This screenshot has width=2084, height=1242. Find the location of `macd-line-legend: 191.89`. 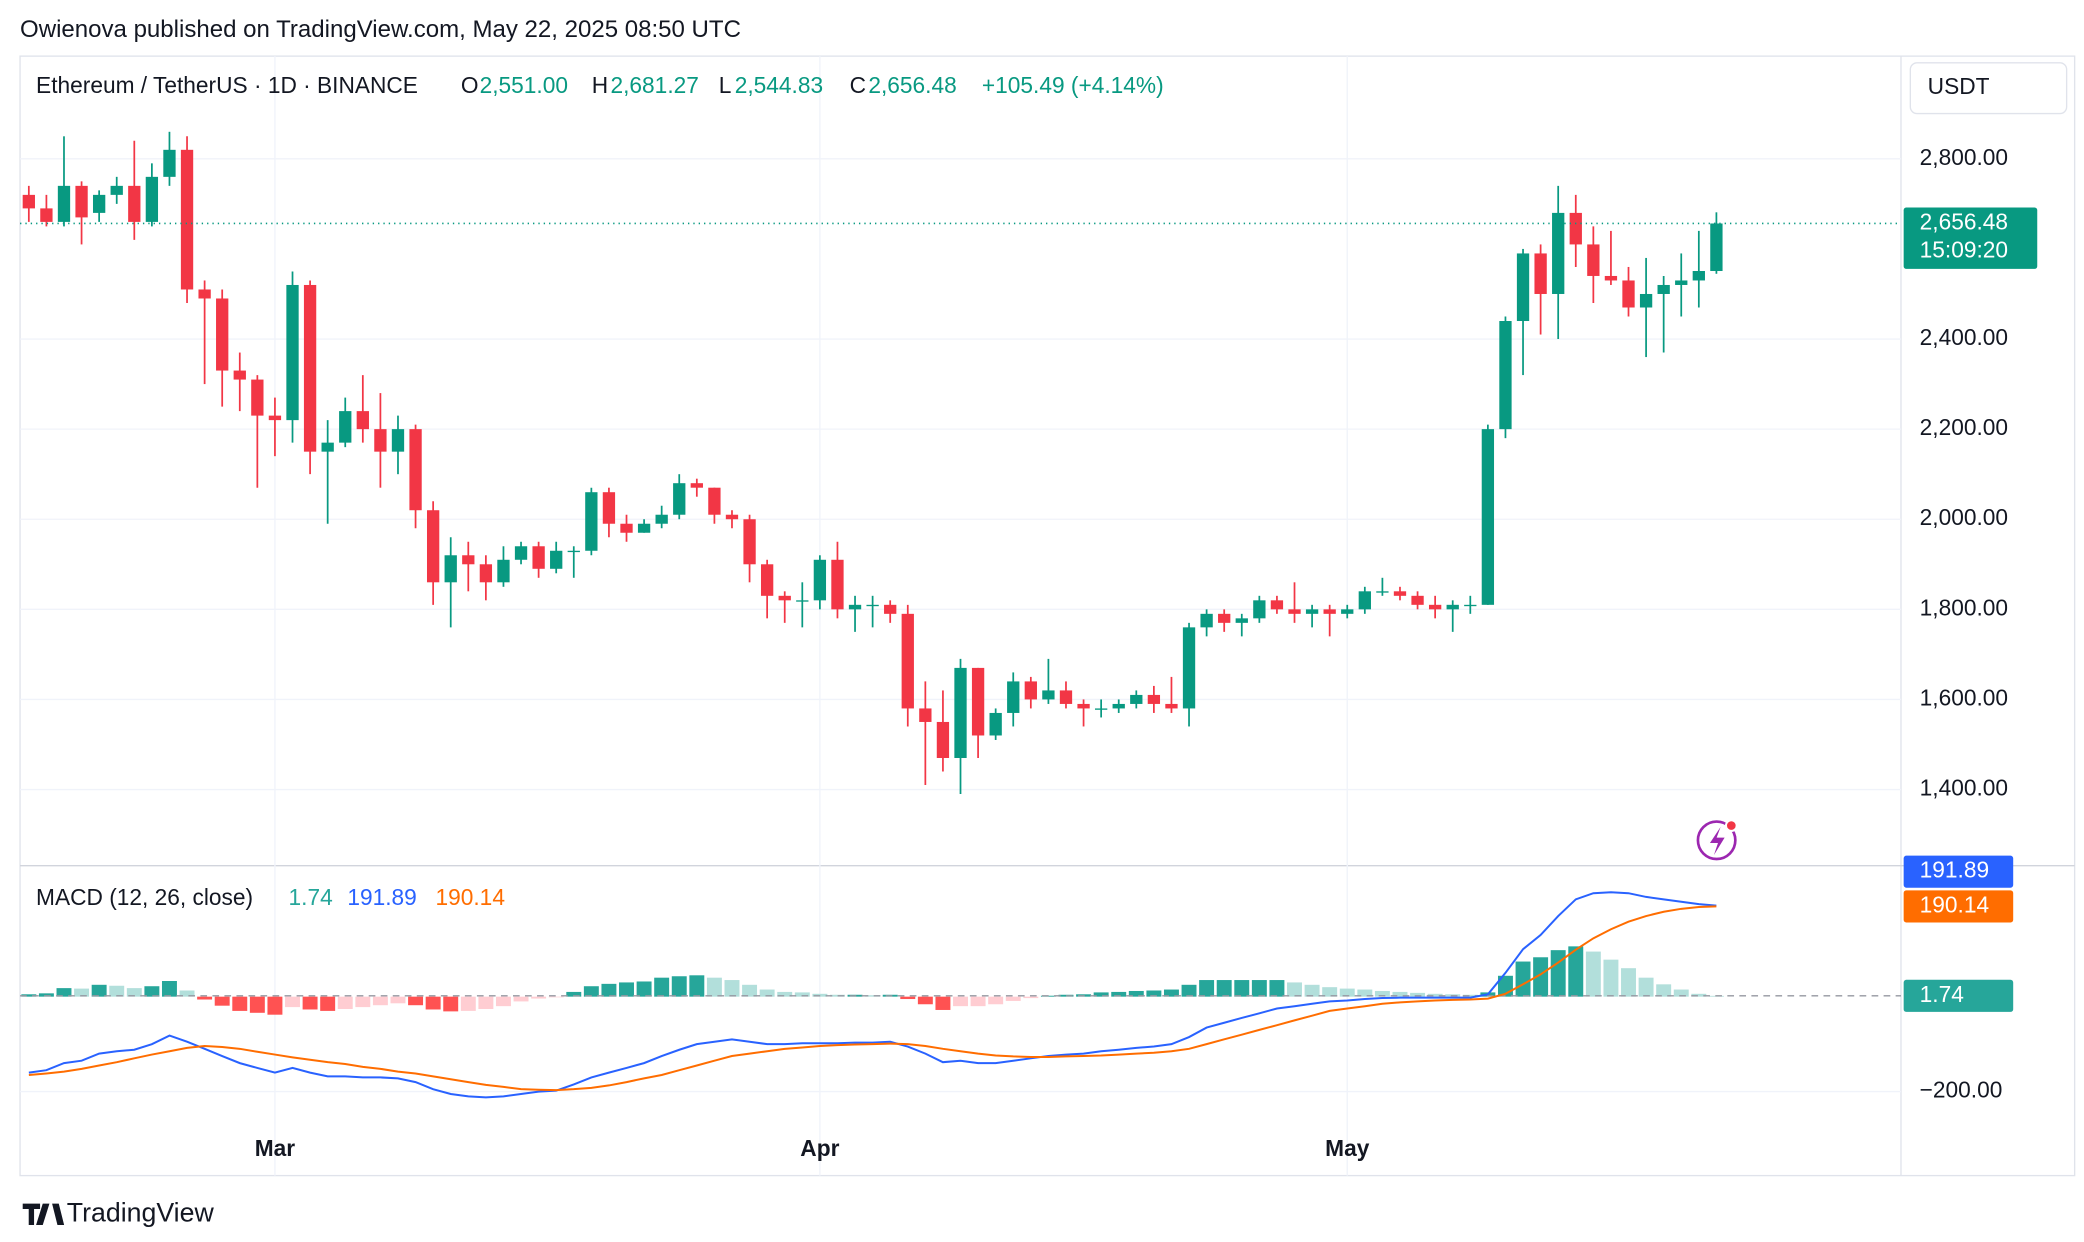

macd-line-legend: 191.89 is located at coordinates (381, 897).